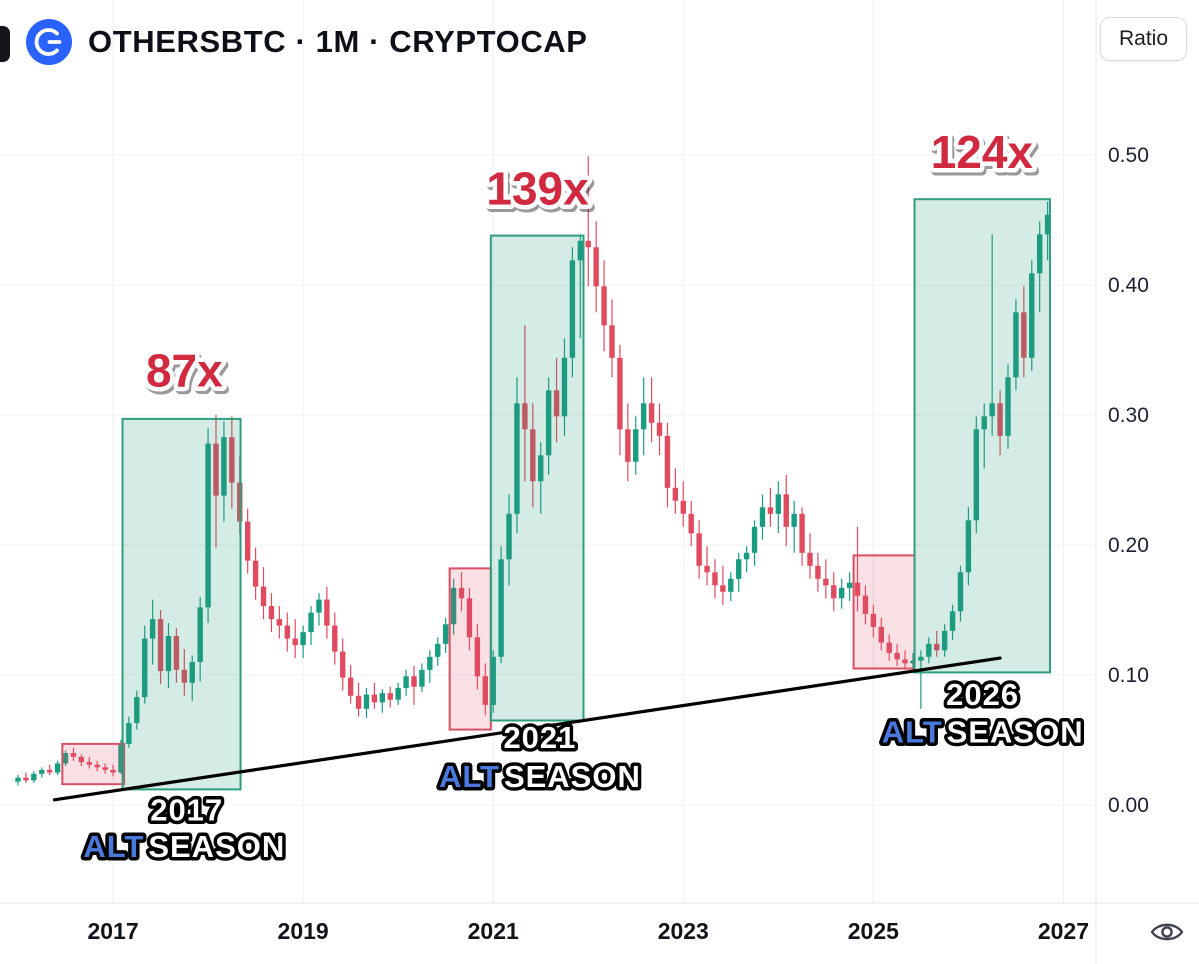 Image resolution: width=1199 pixels, height=964 pixels. Describe the element at coordinates (49, 42) in the screenshot. I see `symbol-logo-icon` at that location.